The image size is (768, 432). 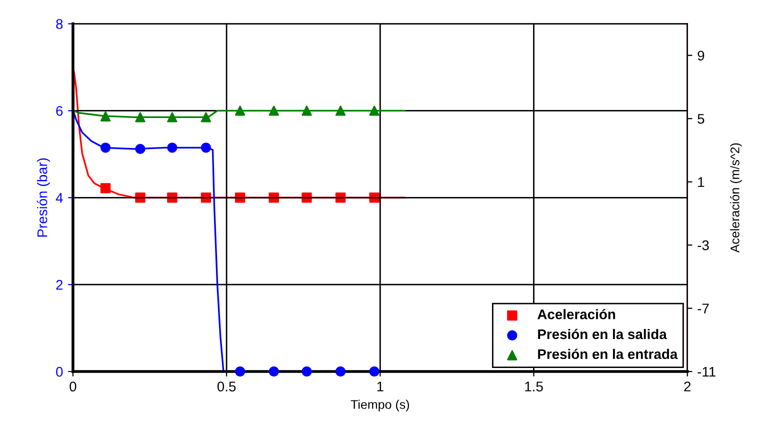 What do you see at coordinates (380, 387) in the screenshot?
I see `x-tick-label: 1` at bounding box center [380, 387].